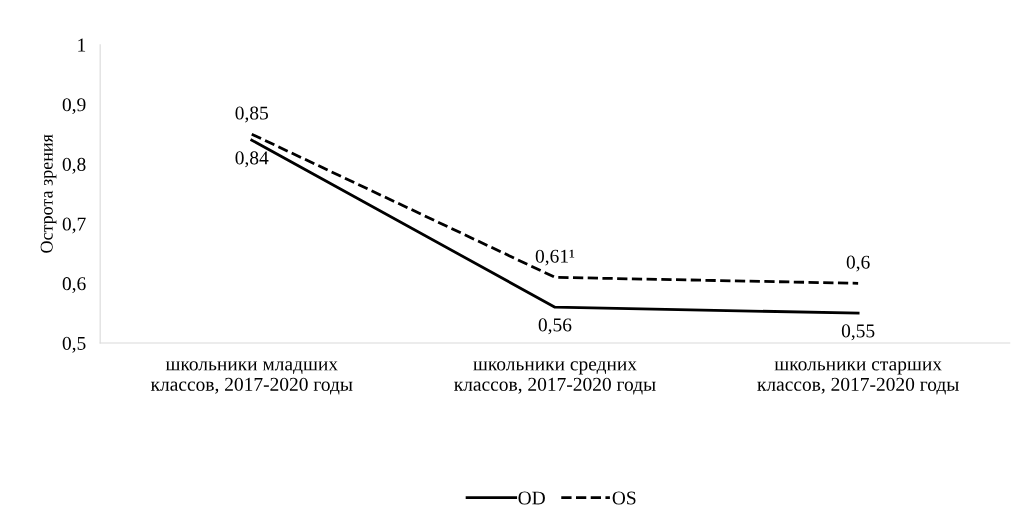 Image resolution: width=1022 pixels, height=526 pixels. Describe the element at coordinates (74, 106) in the screenshot. I see `y-tick-label: 0,9` at that location.